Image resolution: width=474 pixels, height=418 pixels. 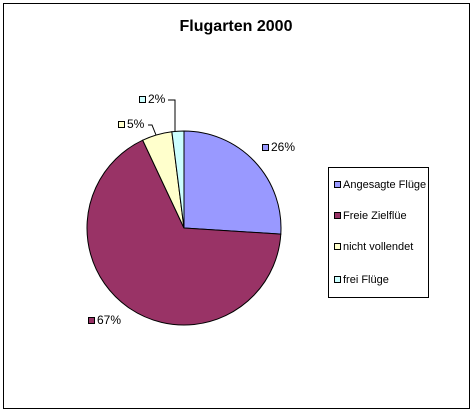 I want to click on legend-box, so click(x=378, y=232).